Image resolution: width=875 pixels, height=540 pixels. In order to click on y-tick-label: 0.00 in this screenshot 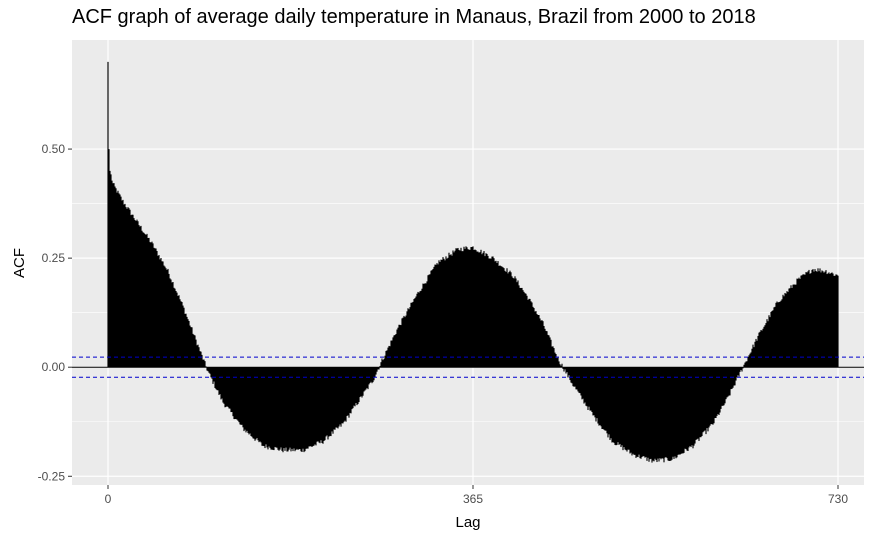, I will do `click(54, 367)`.